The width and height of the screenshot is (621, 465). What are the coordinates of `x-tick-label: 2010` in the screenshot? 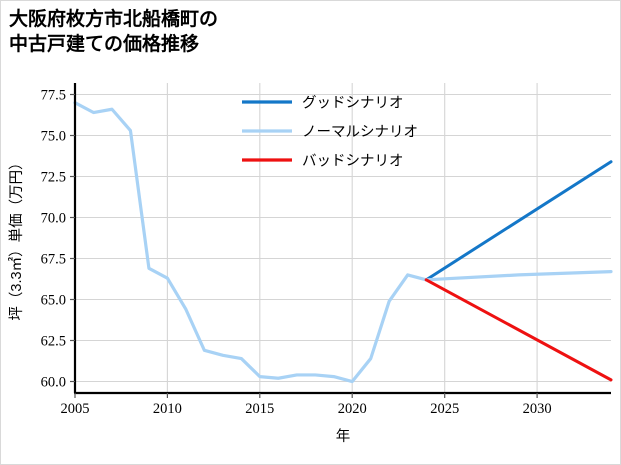 It's located at (167, 409).